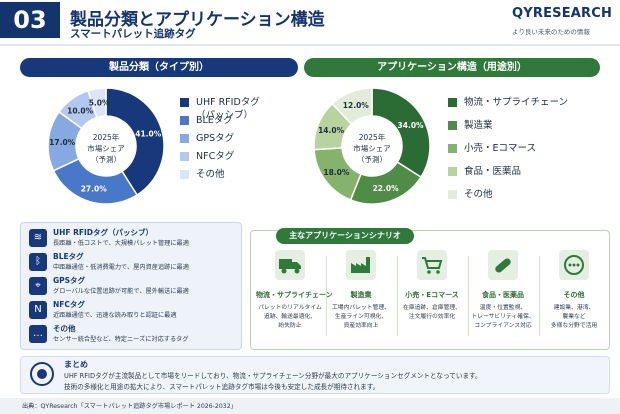  Describe the element at coordinates (361, 298) in the screenshot. I see `scenario-manufacturing: 製造業 工場内パレット管理、 生産ライン可視化、 資産効率向上` at that location.